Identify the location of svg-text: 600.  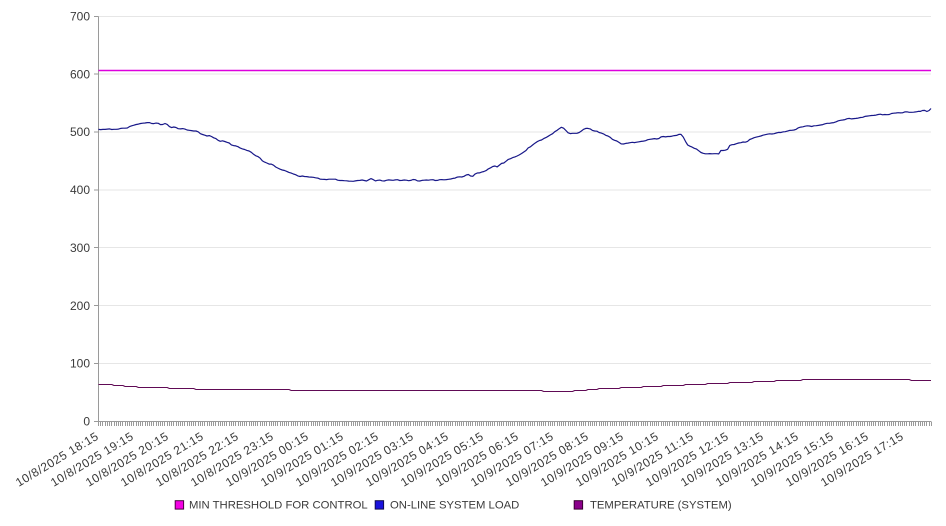
(80, 74).